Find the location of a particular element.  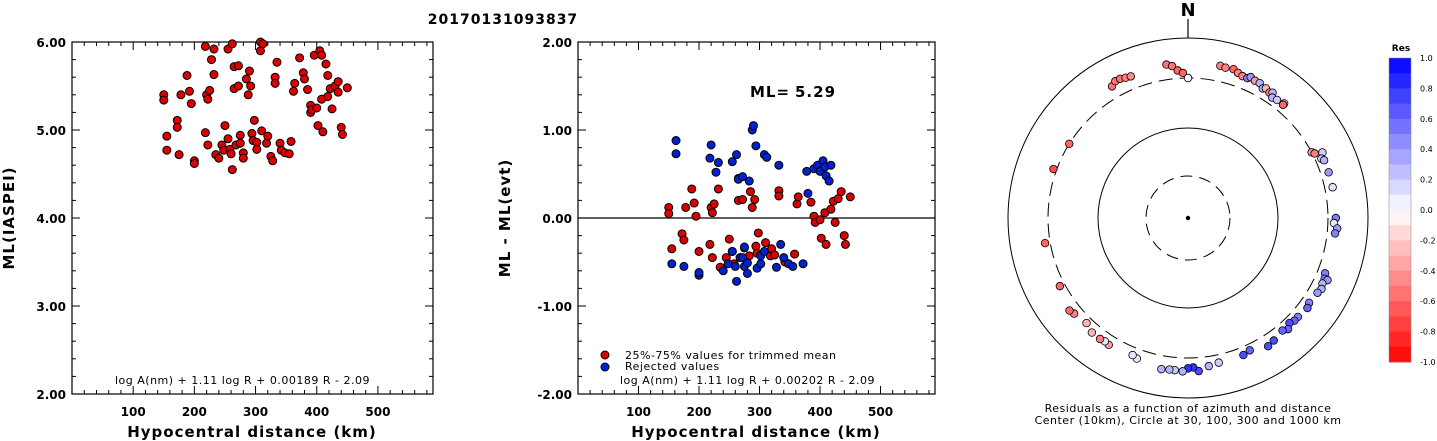

colorbar-ticks: 1.0 0.8 0.6 0.4 0.2 0.0 -0.2 -0.4 -0.6 -0.8 -1.0 is located at coordinates (1428, 210).